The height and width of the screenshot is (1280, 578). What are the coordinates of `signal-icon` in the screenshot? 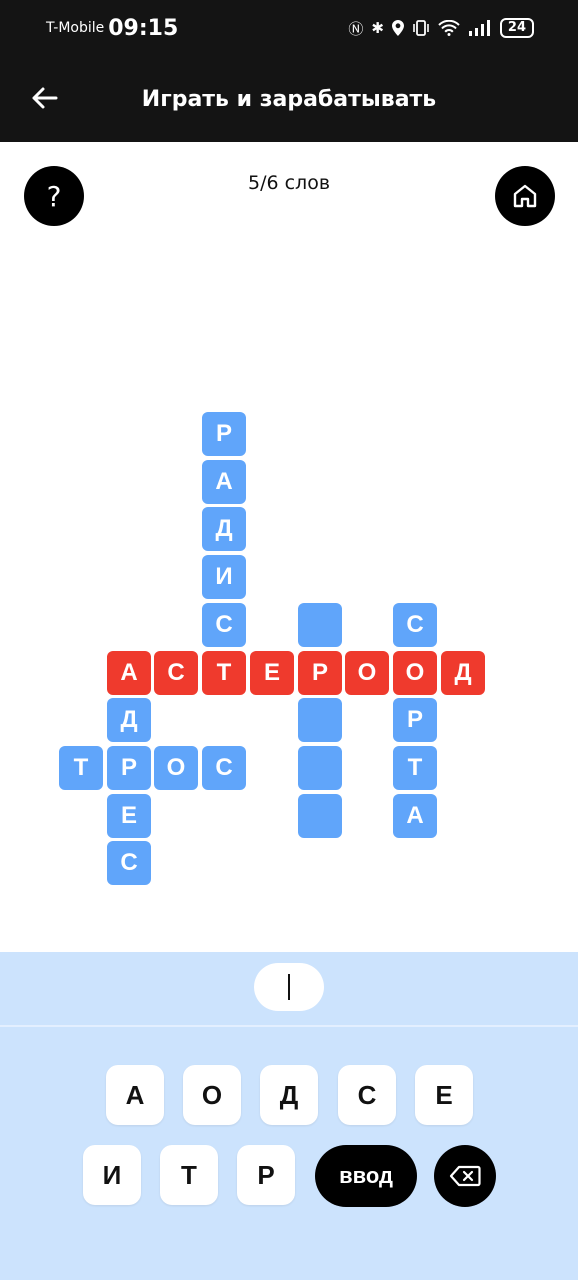 It's located at (479, 28).